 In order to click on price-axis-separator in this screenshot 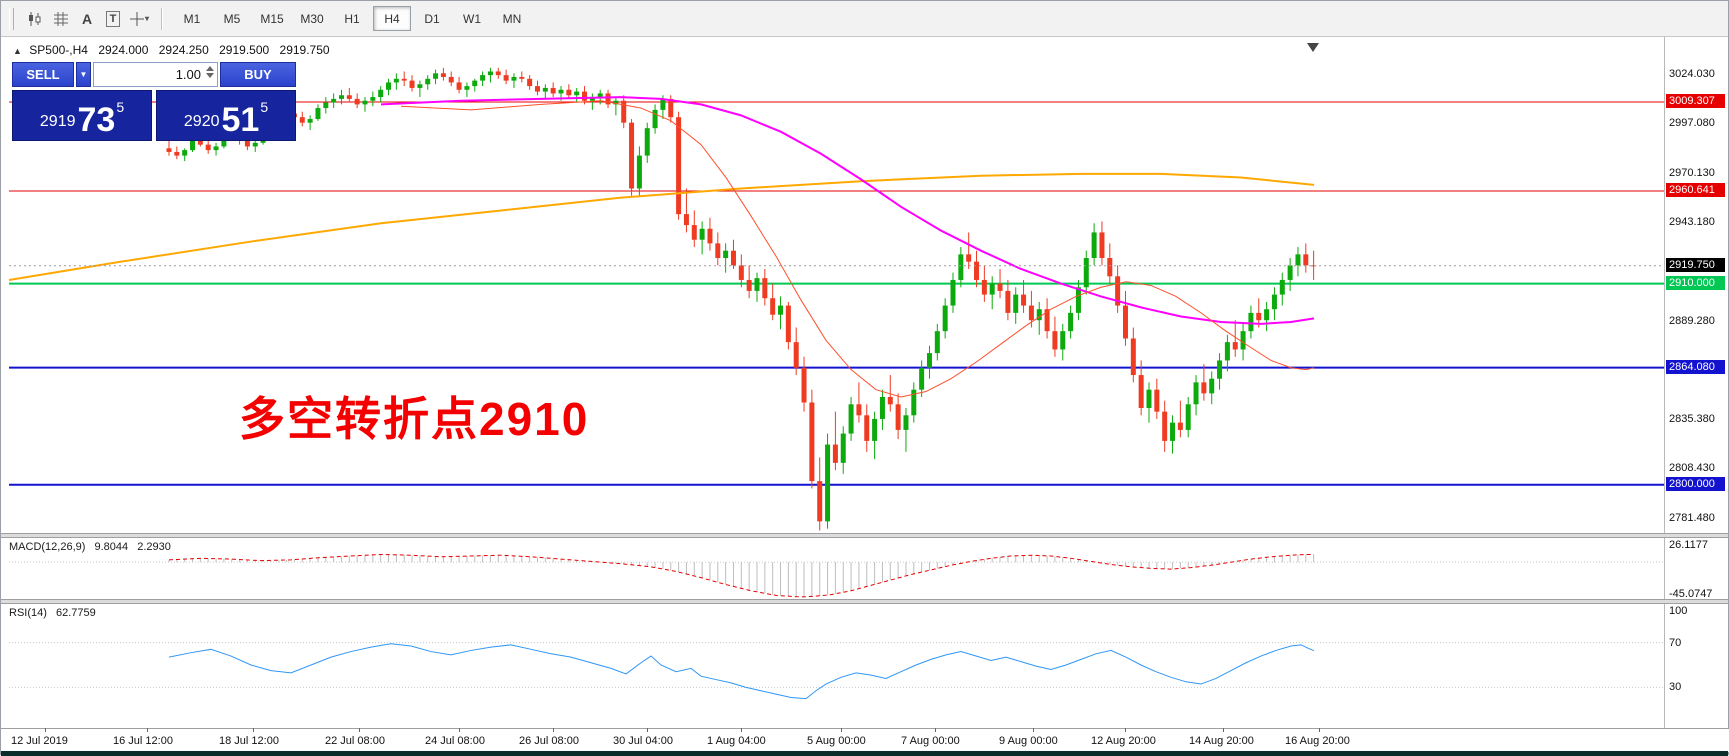, I will do `click(1664, 394)`.